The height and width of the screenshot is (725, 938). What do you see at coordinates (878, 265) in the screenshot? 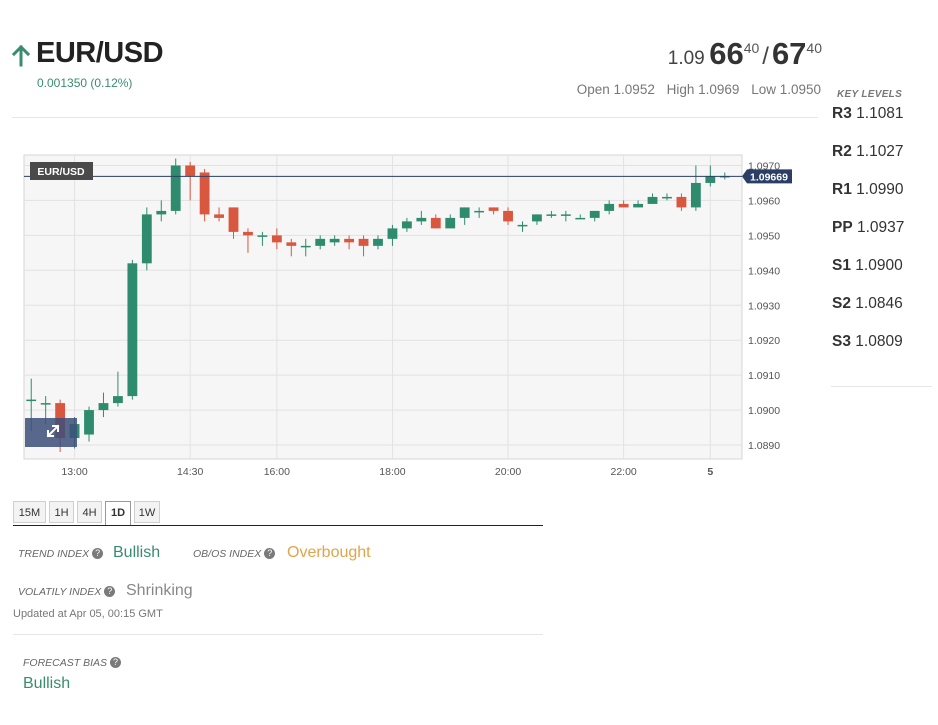
I see `key-level-value: 1.0900` at bounding box center [878, 265].